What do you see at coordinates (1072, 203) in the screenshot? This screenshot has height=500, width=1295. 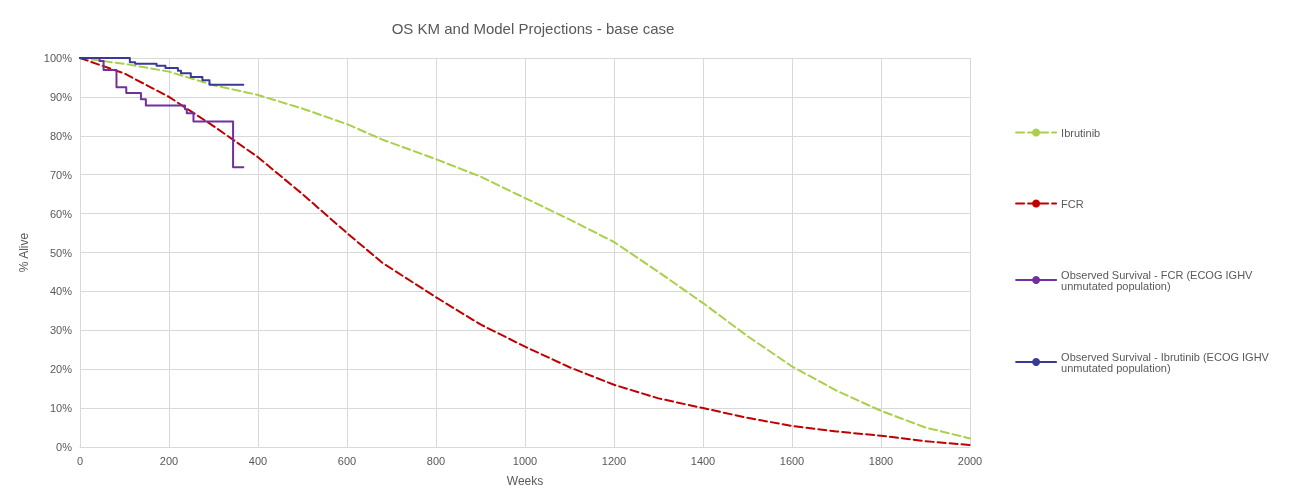 I see `legend-label: FCR` at bounding box center [1072, 203].